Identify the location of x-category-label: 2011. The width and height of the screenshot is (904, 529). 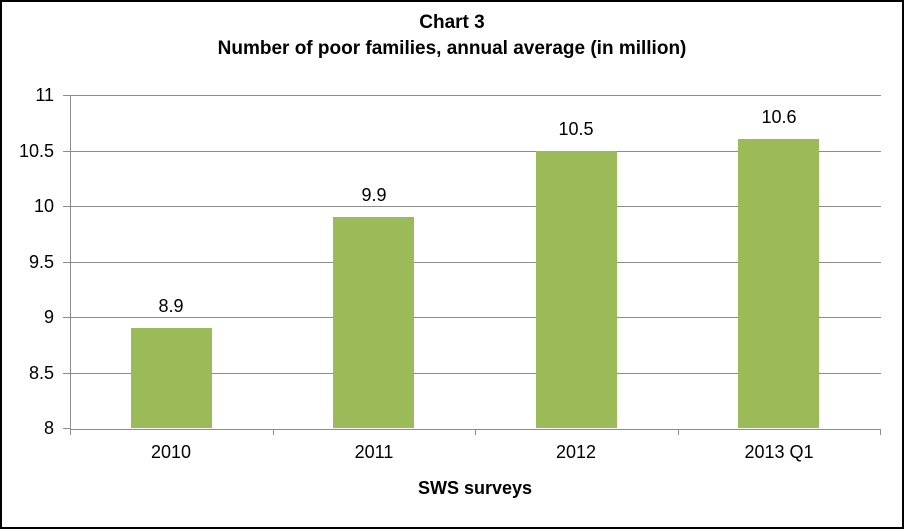
(374, 452).